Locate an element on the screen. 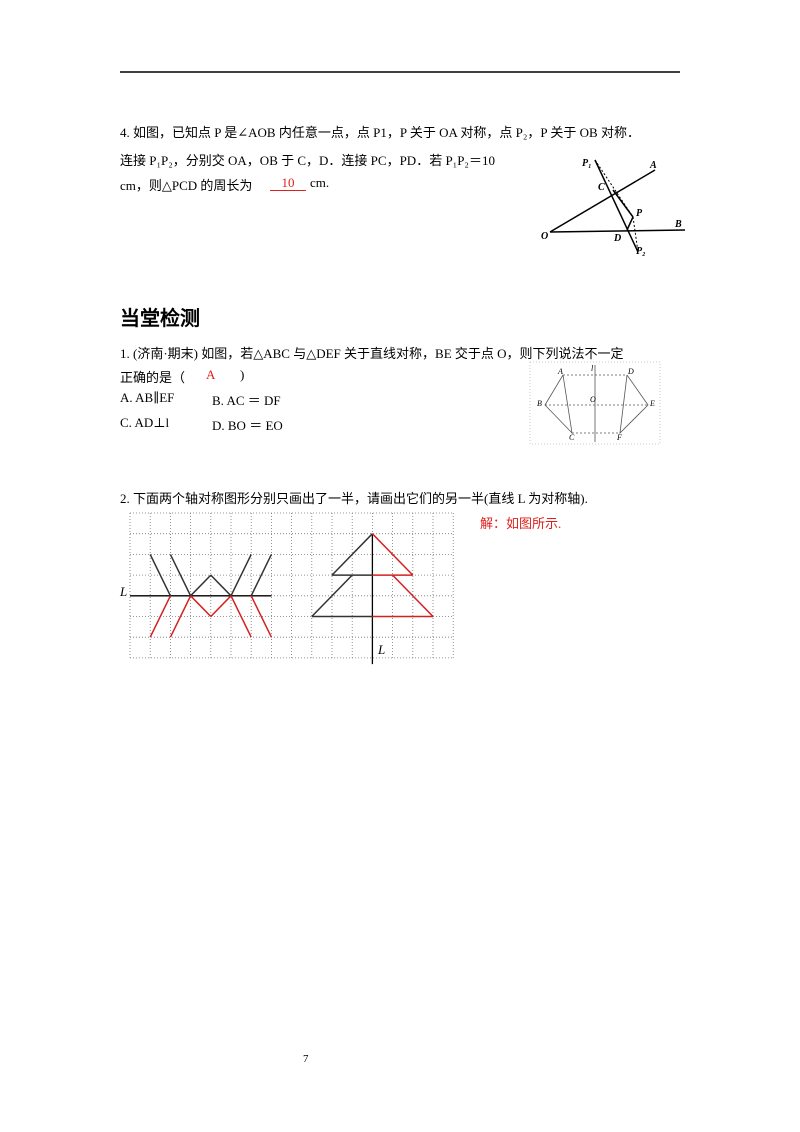 The image size is (800, 1132). section-title: 当堂检测 is located at coordinates (160, 318).